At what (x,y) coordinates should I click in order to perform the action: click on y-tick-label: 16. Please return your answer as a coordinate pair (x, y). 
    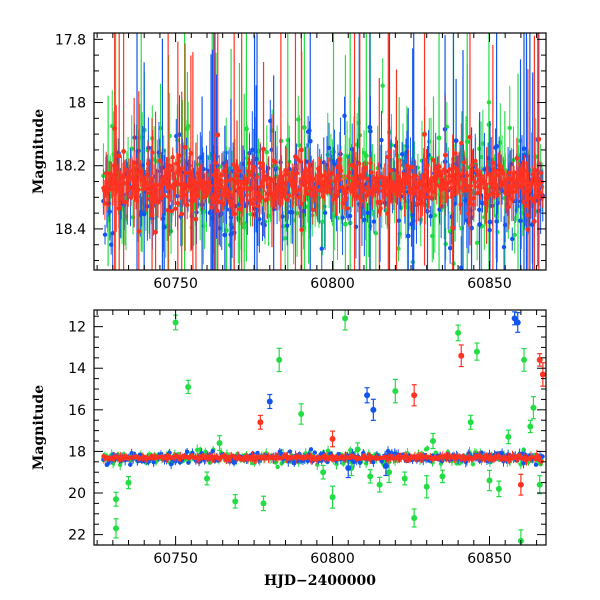
    Looking at the image, I should click on (77, 411).